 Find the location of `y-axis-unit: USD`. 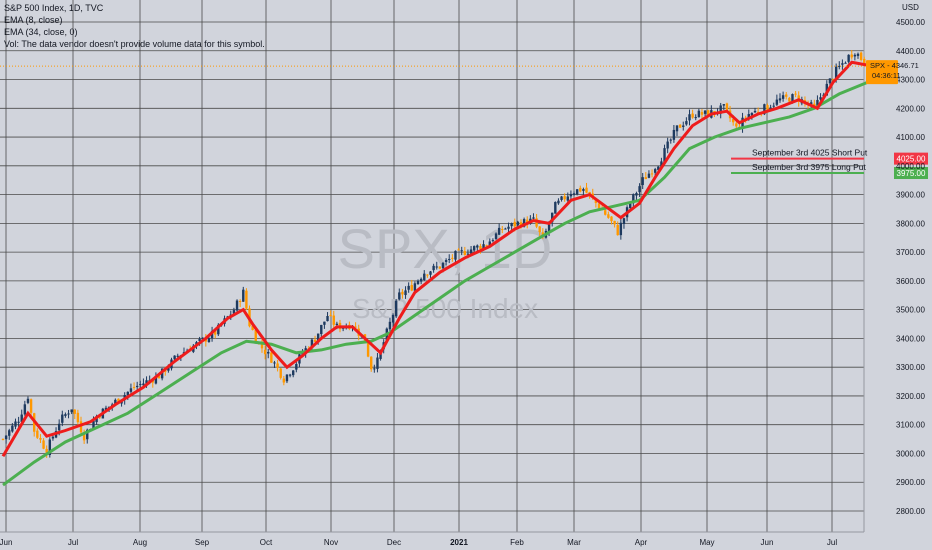

y-axis-unit: USD is located at coordinates (910, 7).